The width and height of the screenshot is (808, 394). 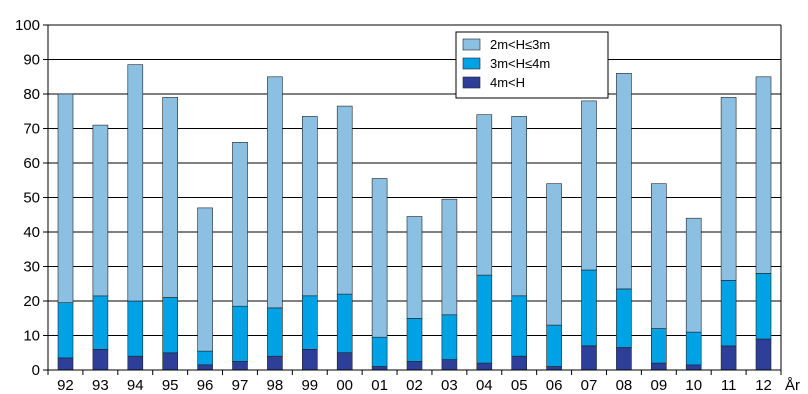 I want to click on x-tick-label: 02, so click(x=414, y=385).